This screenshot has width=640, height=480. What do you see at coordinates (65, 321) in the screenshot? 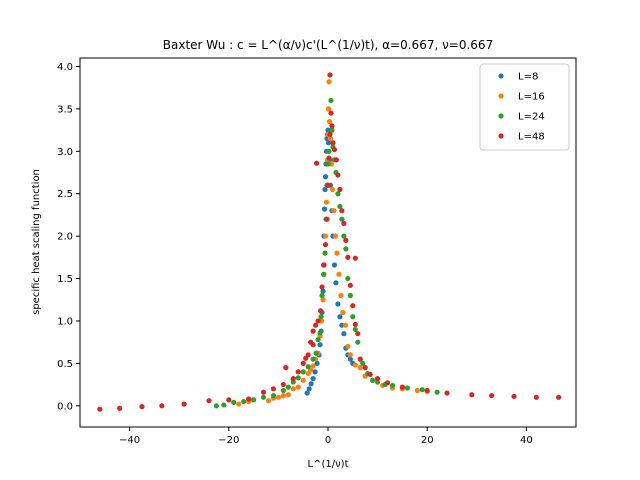
I see `y-tick-label: 1.0` at bounding box center [65, 321].